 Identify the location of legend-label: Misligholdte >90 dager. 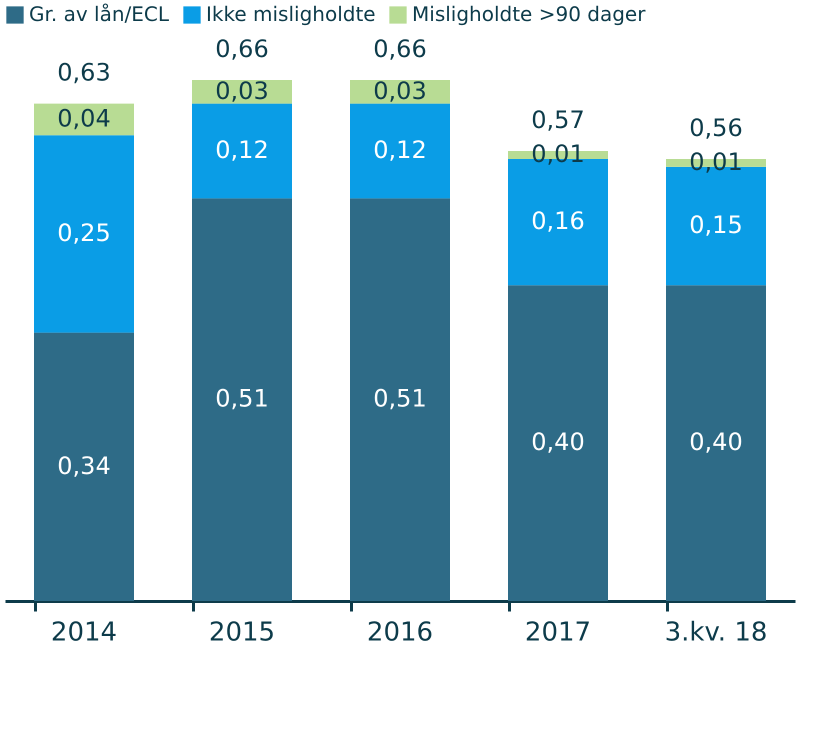
(529, 14).